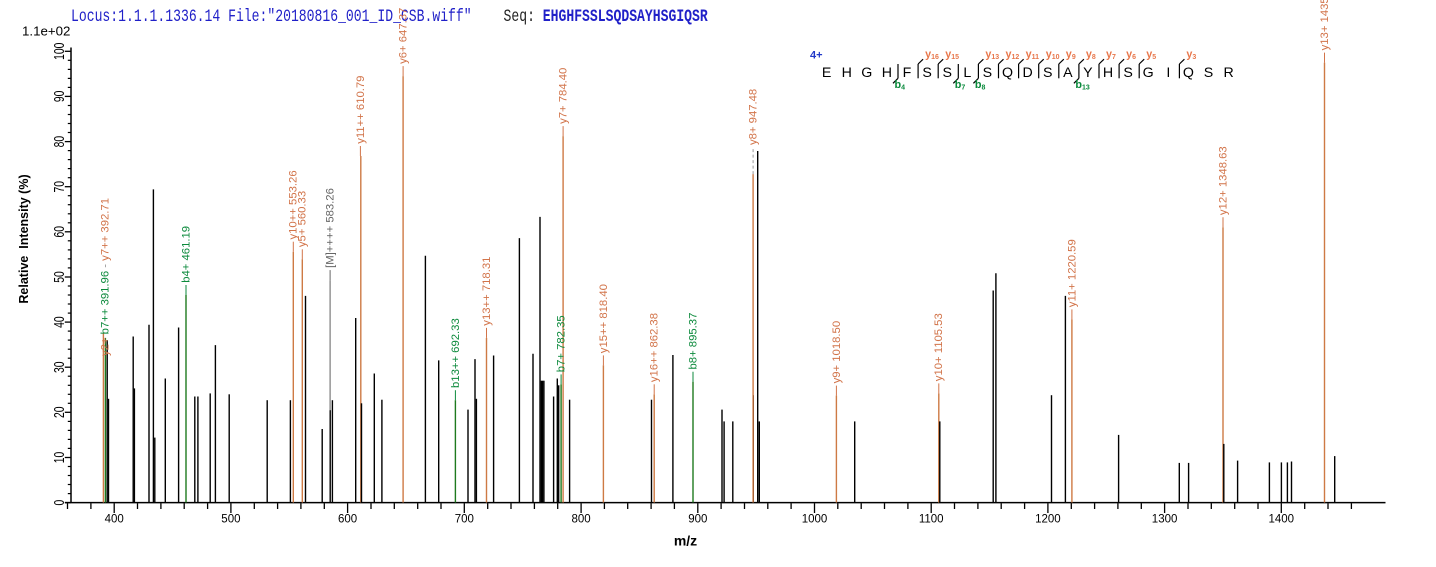  I want to click on svg-text: y8+ 947.48, so click(753, 117).